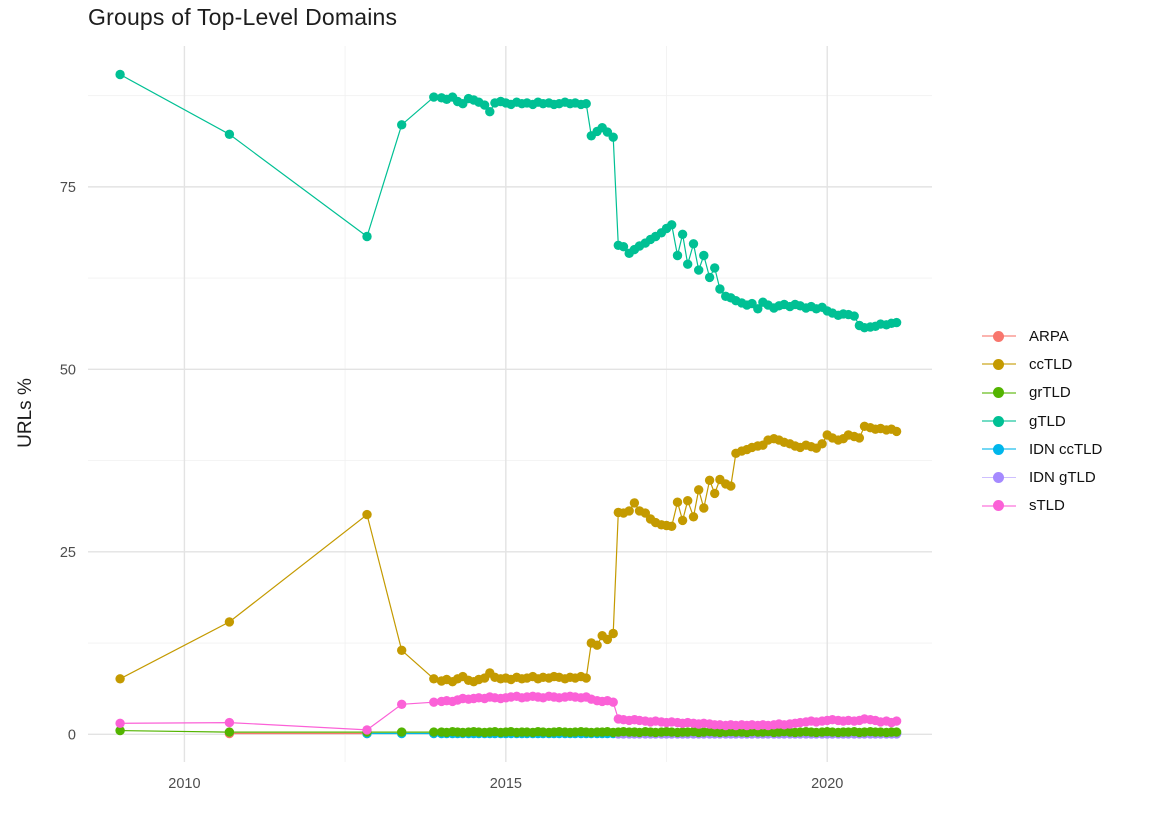 The image size is (1164, 827). I want to click on legend-label: gTLD, so click(1047, 421).